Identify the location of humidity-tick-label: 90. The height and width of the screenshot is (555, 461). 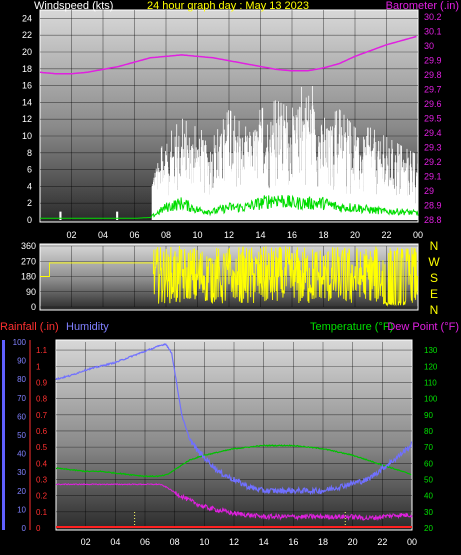
(21, 361).